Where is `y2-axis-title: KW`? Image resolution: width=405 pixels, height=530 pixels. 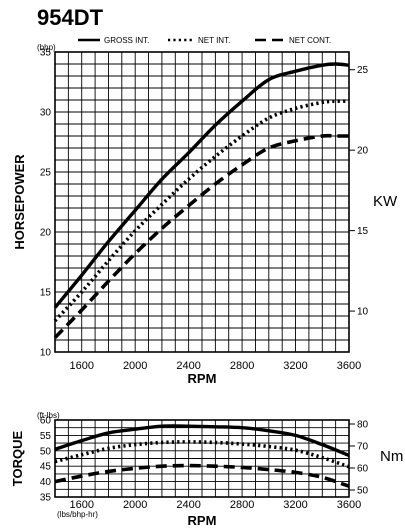 y2-axis-title: KW is located at coordinates (385, 201).